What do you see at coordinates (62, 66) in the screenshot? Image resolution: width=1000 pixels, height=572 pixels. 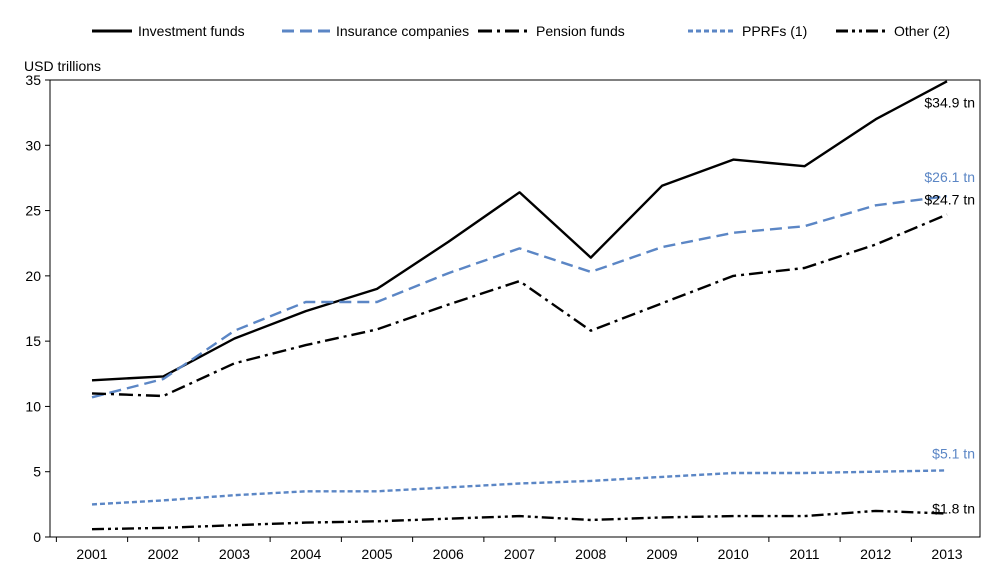 I see `y-axis-unit-label: USD trillions` at bounding box center [62, 66].